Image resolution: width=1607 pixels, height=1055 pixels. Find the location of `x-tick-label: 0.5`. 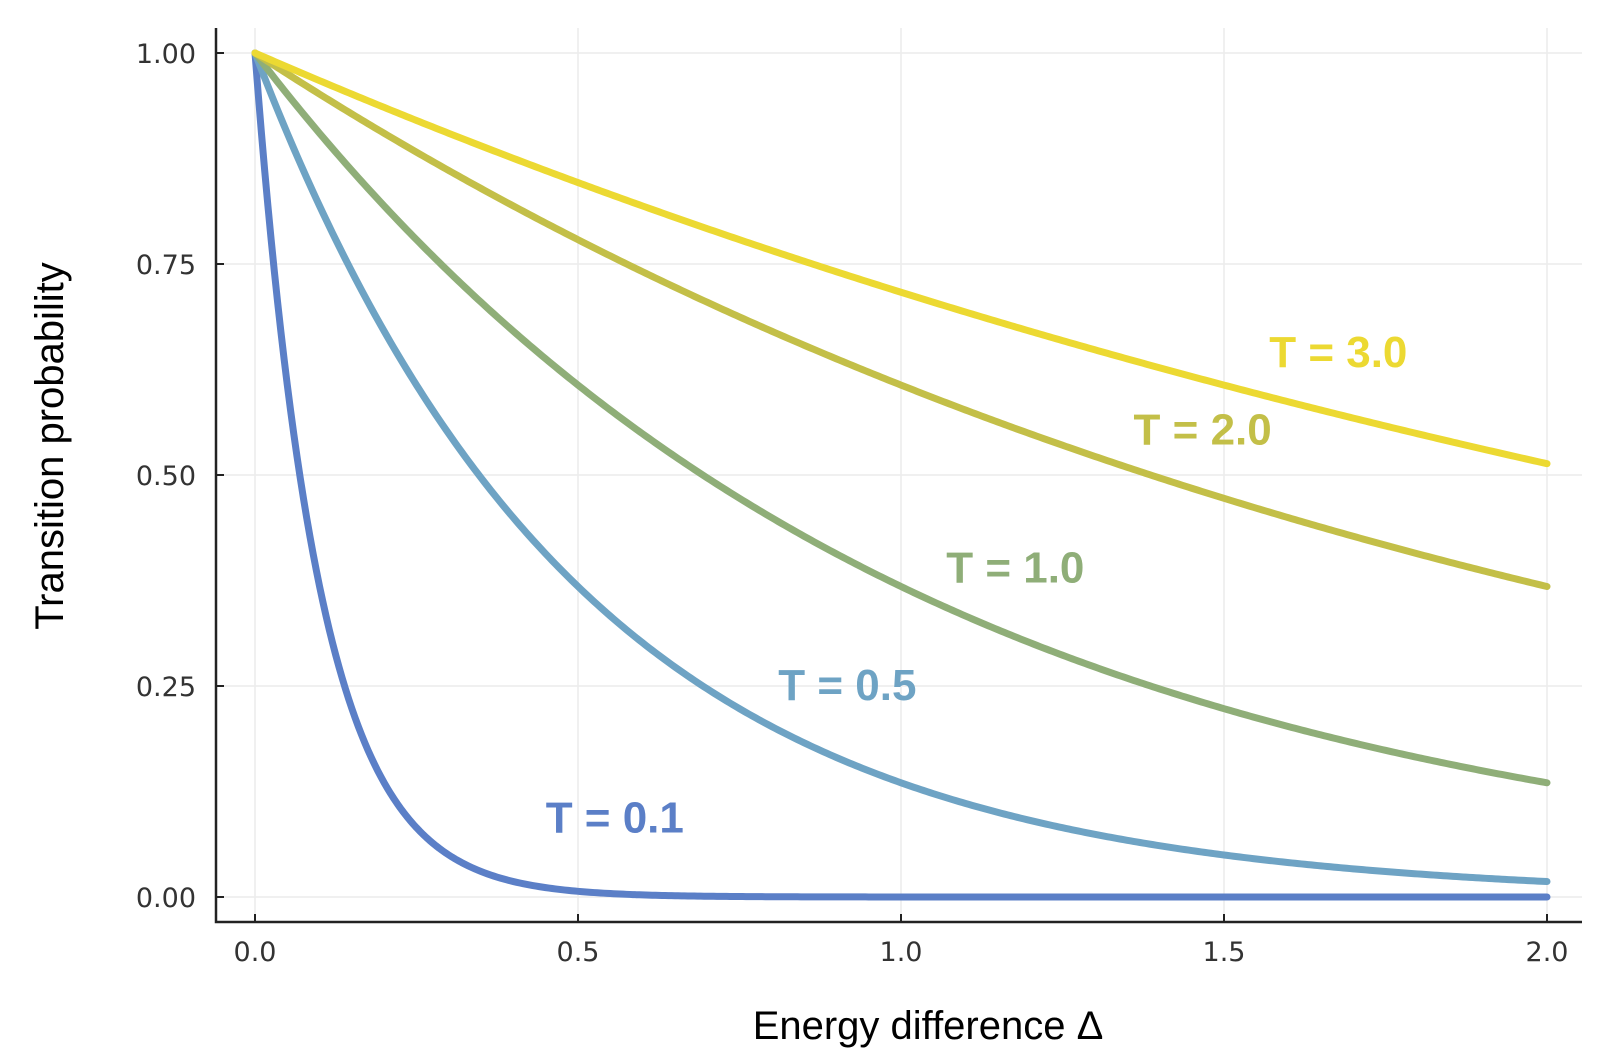

x-tick-label: 0.5 is located at coordinates (578, 952).